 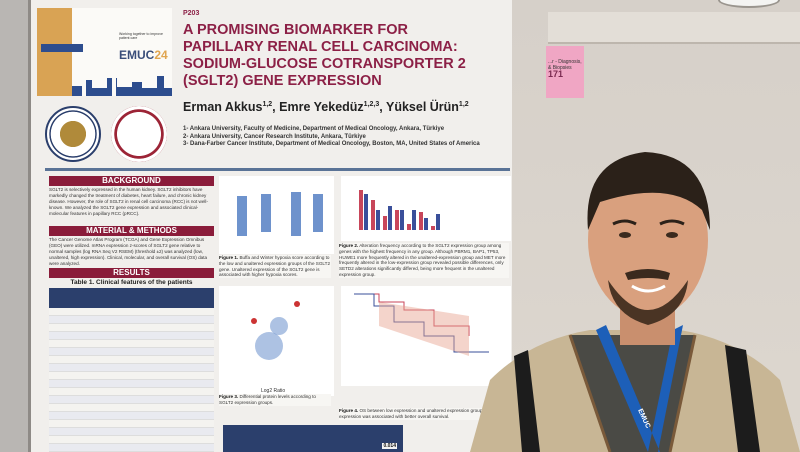 I want to click on smile, so click(x=648, y=288).